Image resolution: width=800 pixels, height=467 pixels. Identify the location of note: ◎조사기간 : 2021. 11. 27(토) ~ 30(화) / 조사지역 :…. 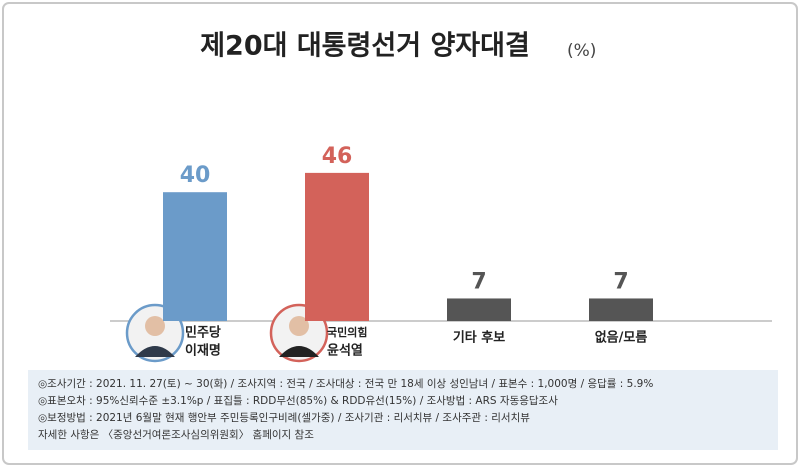
(345, 384).